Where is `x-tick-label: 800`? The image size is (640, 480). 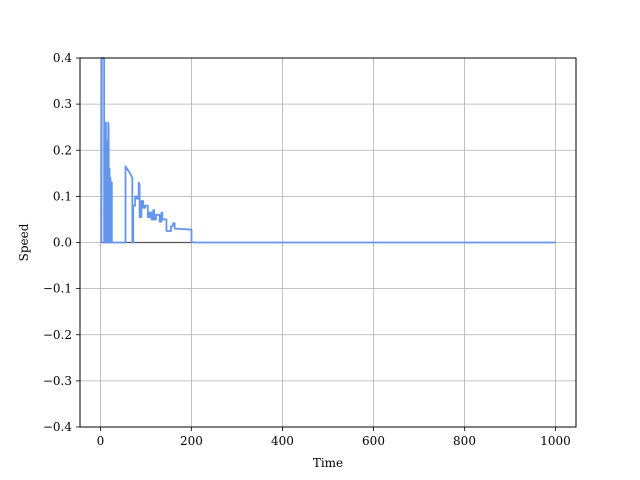 x-tick-label: 800 is located at coordinates (464, 441).